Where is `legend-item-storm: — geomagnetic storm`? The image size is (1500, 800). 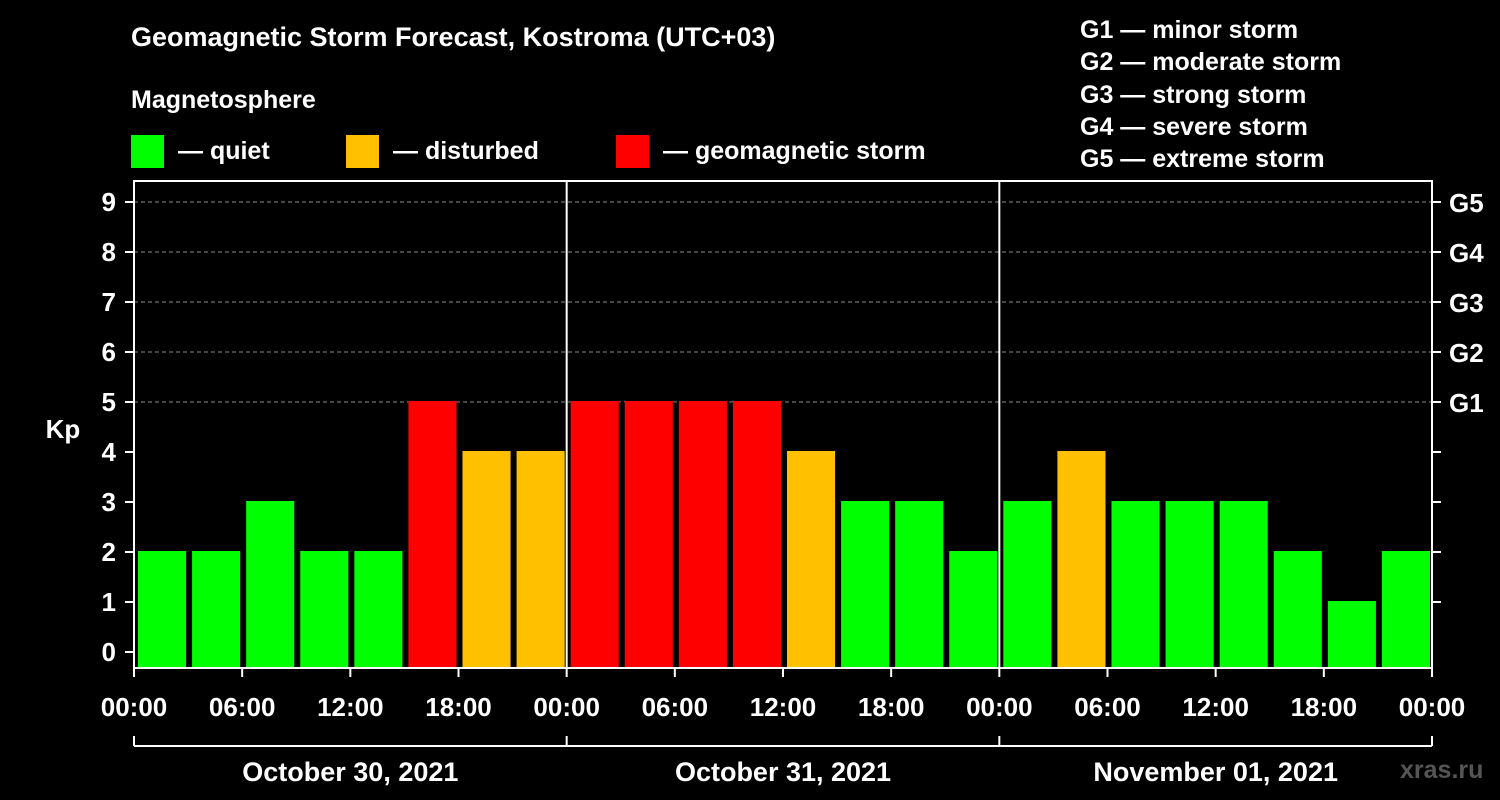 legend-item-storm: — geomagnetic storm is located at coordinates (771, 151).